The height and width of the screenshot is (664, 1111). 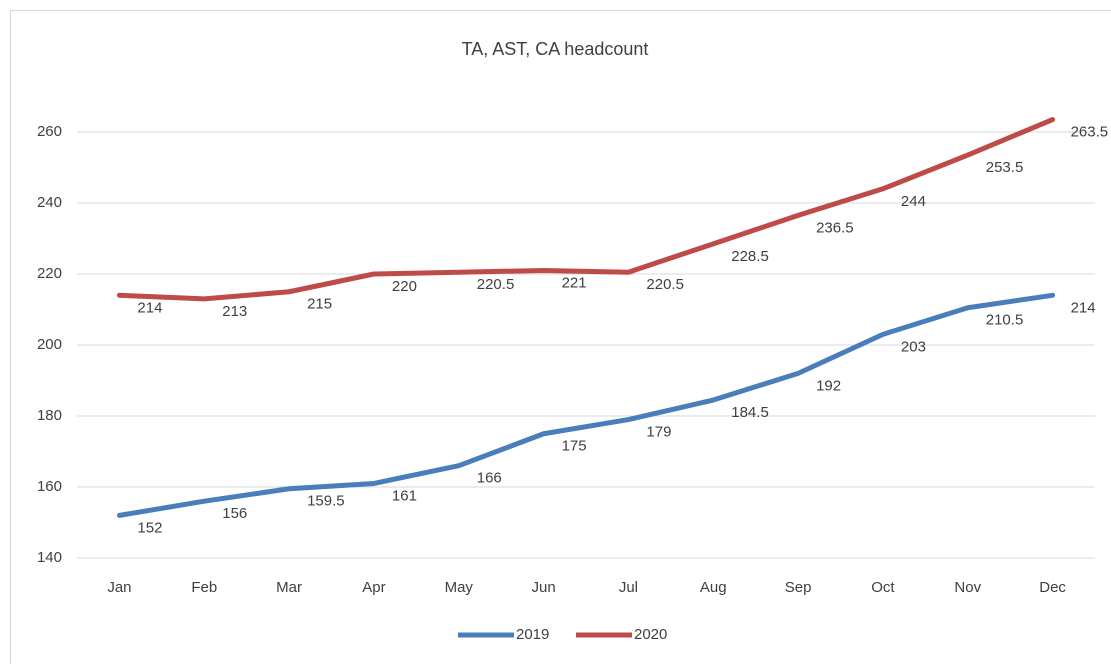 I want to click on y-tick-label: 260, so click(x=49, y=131).